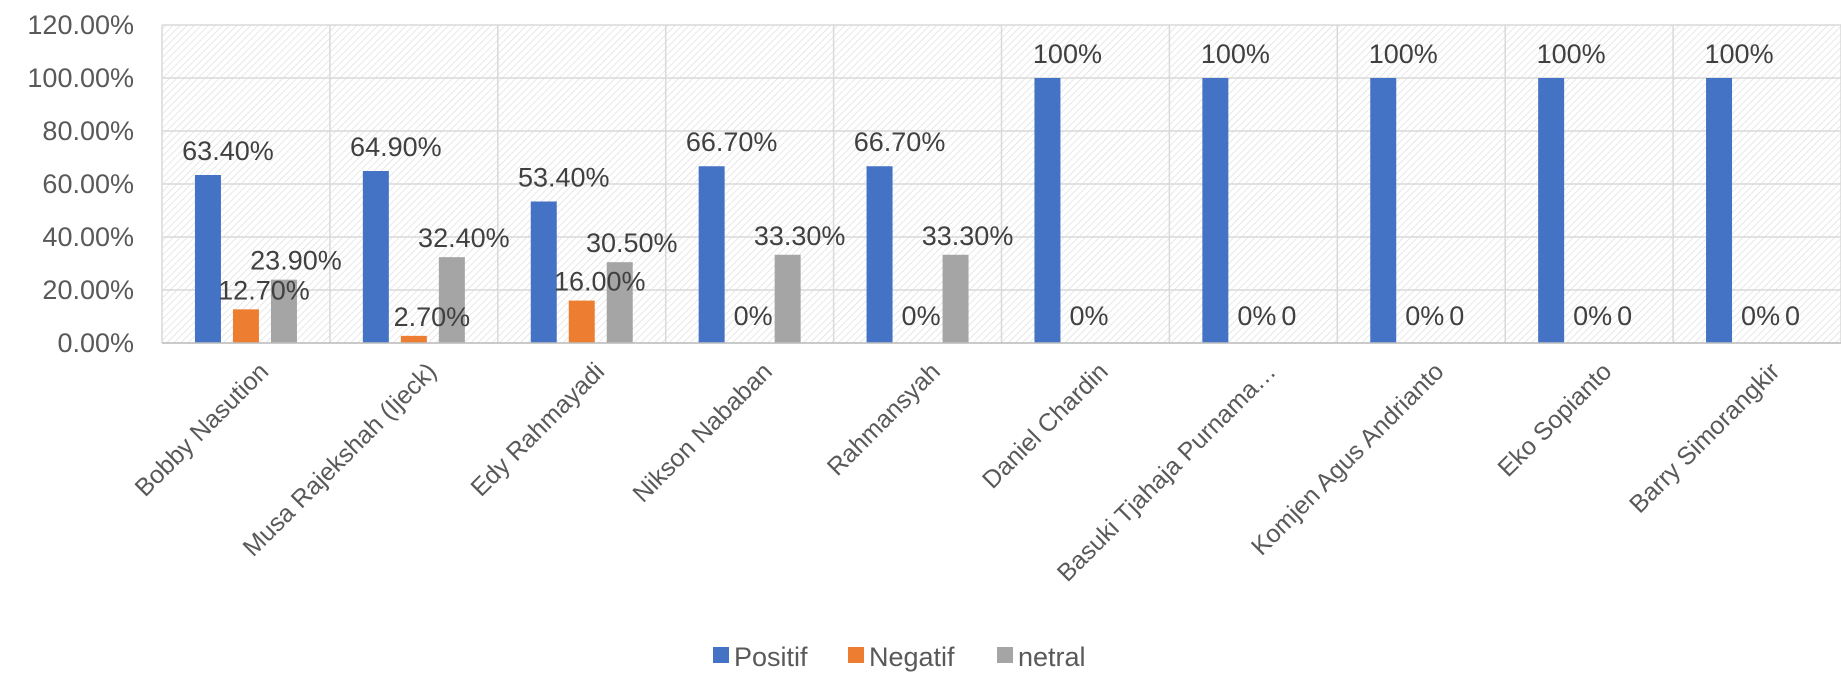 This screenshot has width=1841, height=692. What do you see at coordinates (1348, 459) in the screenshot?
I see `x-tick-label: Komjen Agus Andrianto` at bounding box center [1348, 459].